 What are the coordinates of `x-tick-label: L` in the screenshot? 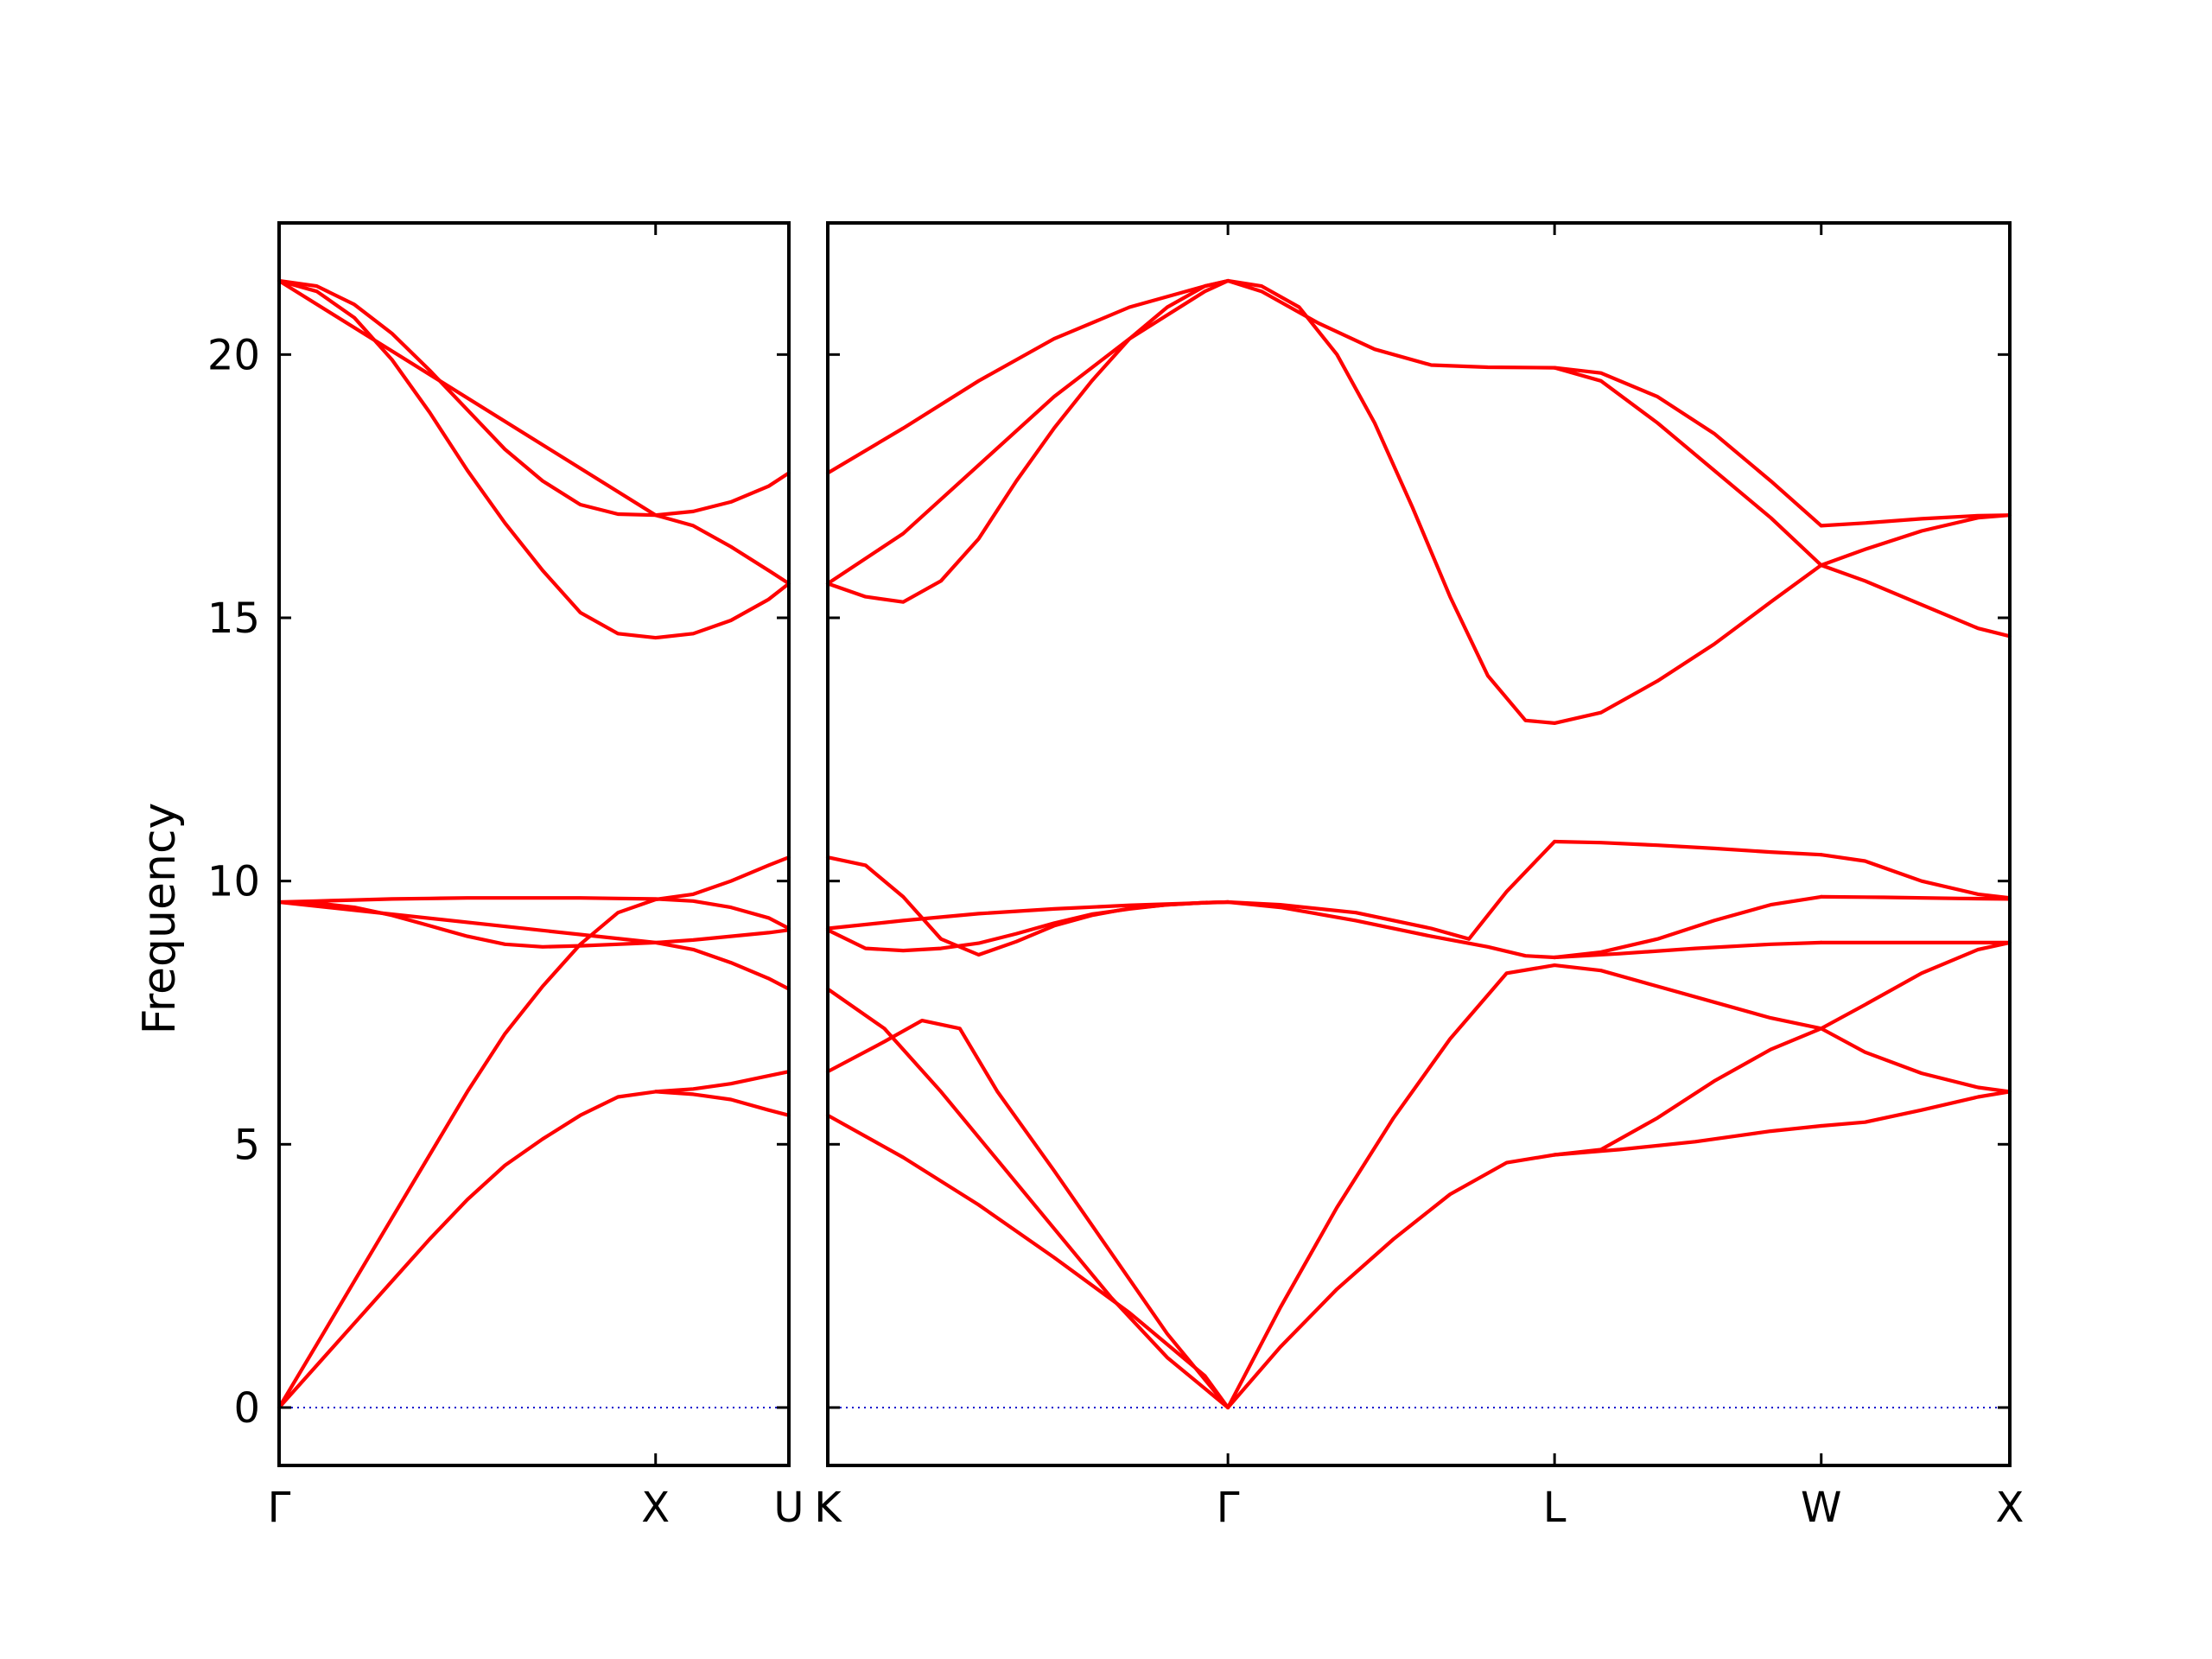 It's located at (1555, 1508).